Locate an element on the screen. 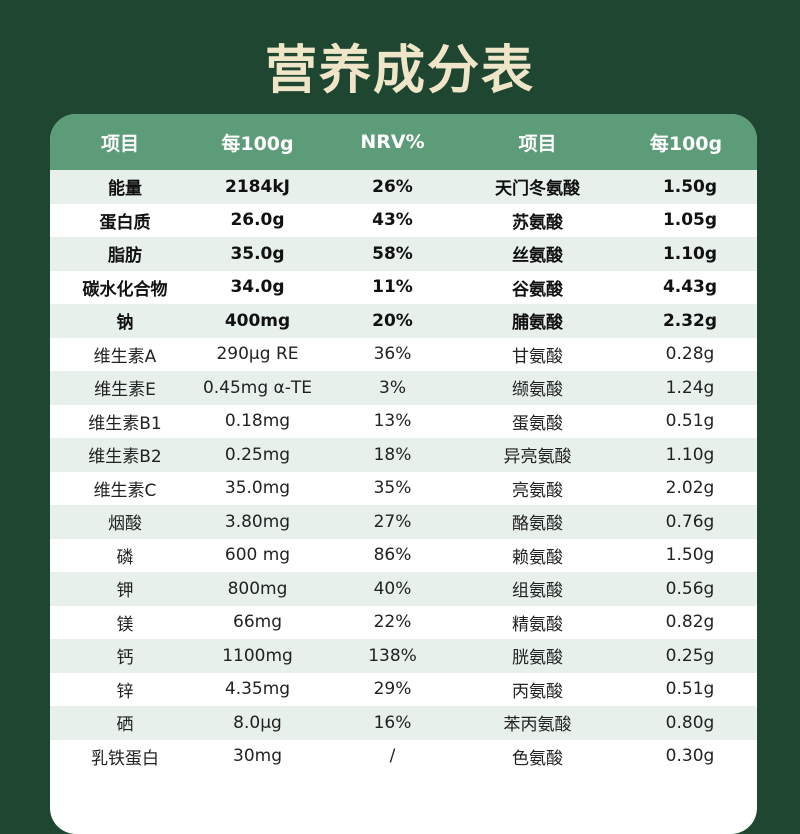 The image size is (800, 834). table-row: 钠 400mg 20% 脯氨酸 2.32g is located at coordinates (403, 321).